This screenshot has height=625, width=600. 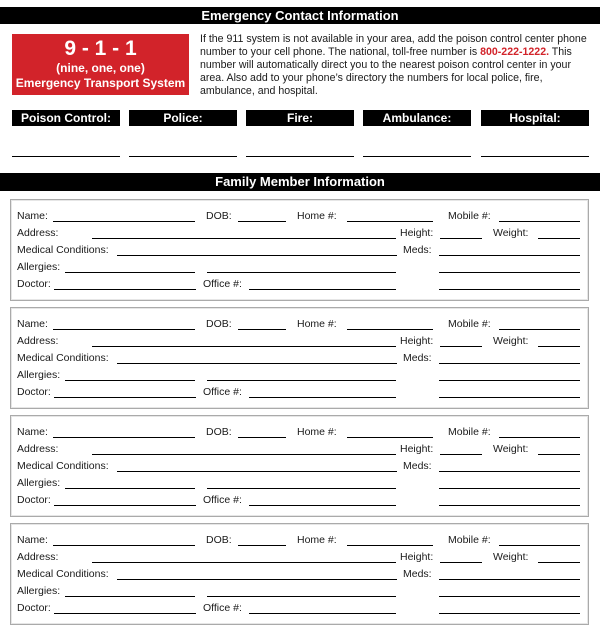 I want to click on contact-label-ambulance: Ambulance:, so click(x=417, y=118).